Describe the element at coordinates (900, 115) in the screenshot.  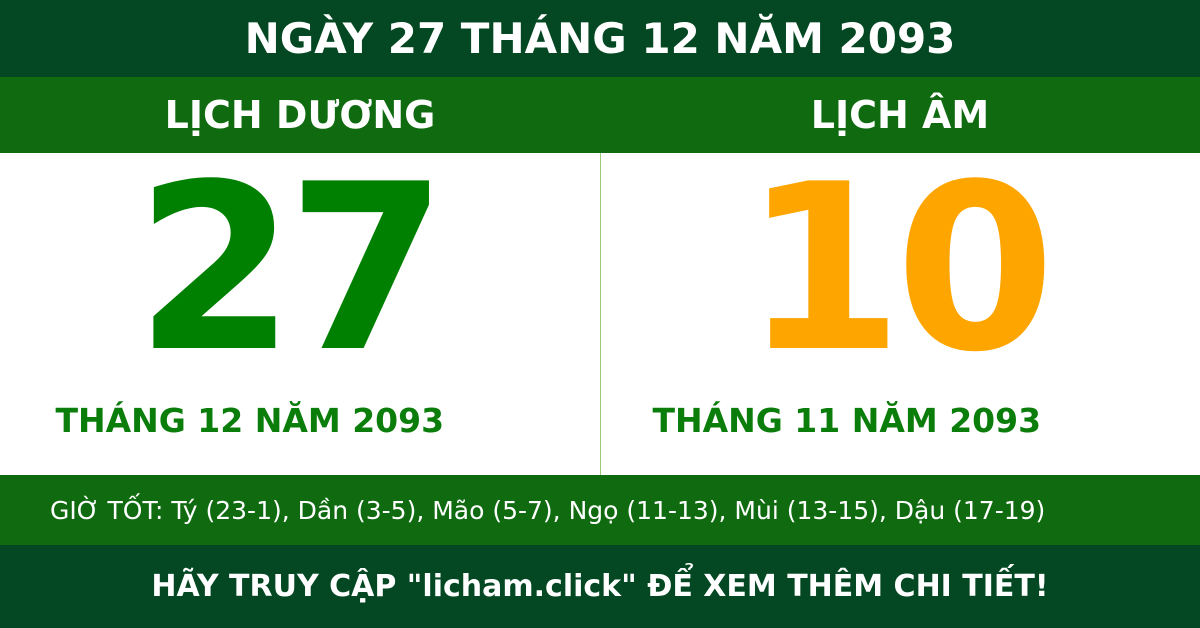
I see `lunar-calendar-heading: LỊCH ÂM` at that location.